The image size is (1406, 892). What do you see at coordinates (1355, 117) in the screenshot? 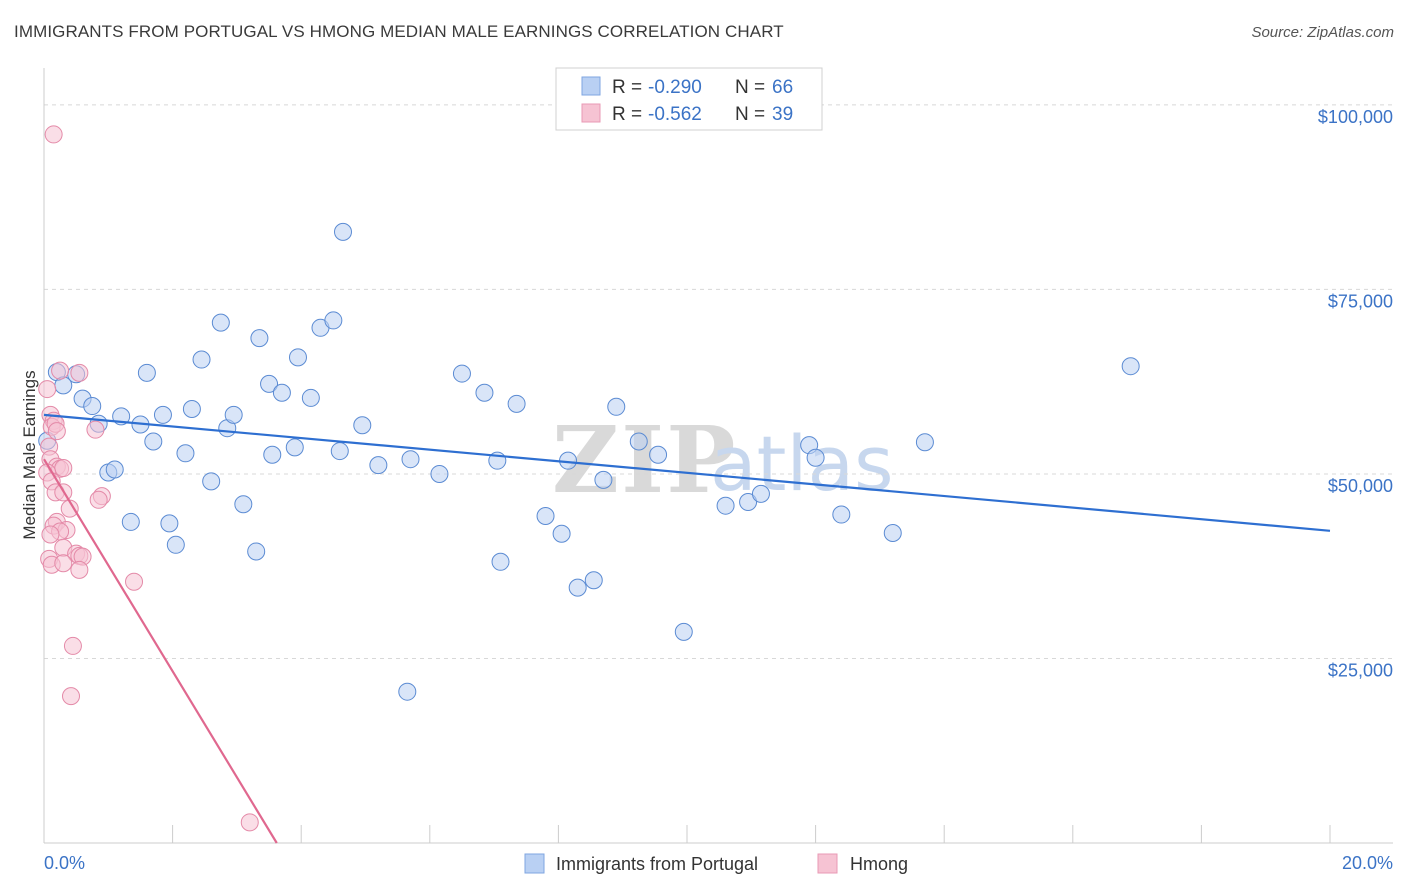
I see `y-tick-label-3: $100,000` at bounding box center [1355, 117].